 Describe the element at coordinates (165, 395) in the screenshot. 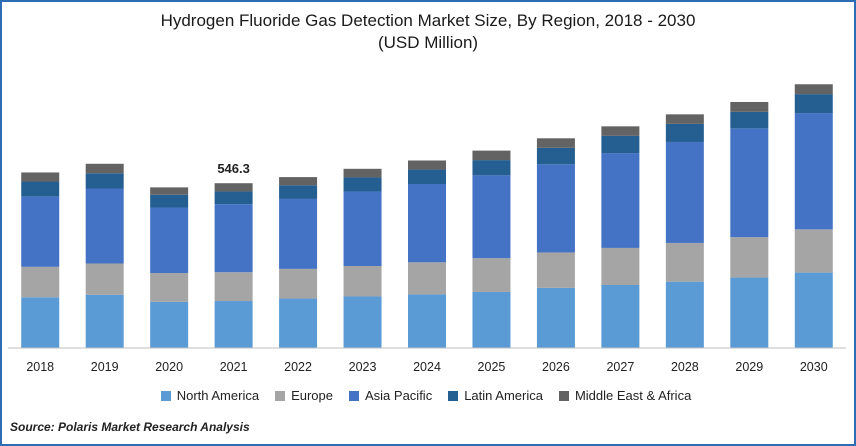

I see `legend-swatch-north-america` at that location.